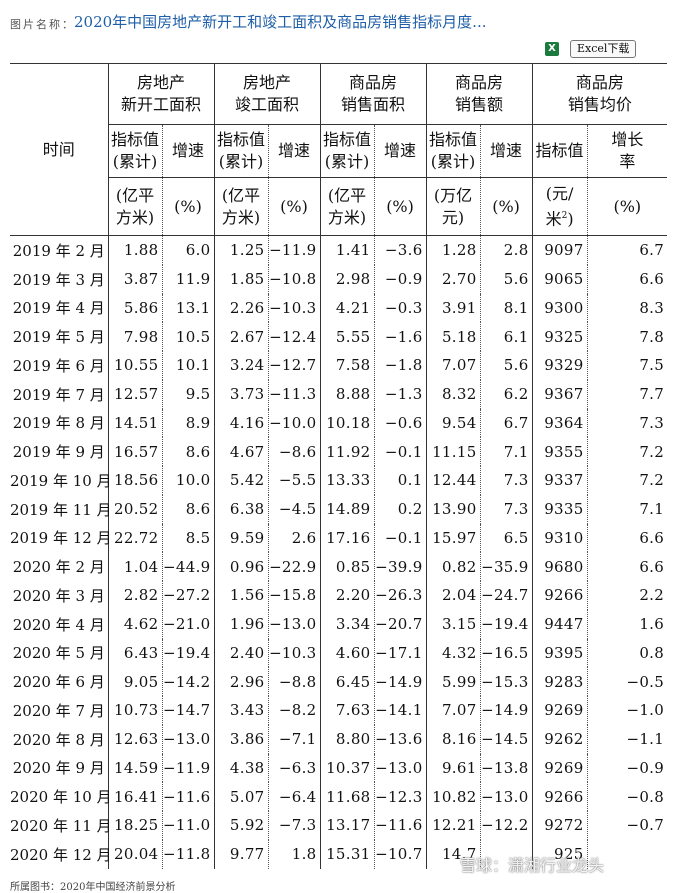  What do you see at coordinates (294, 451) in the screenshot?
I see `value-cell: −8.6` at bounding box center [294, 451].